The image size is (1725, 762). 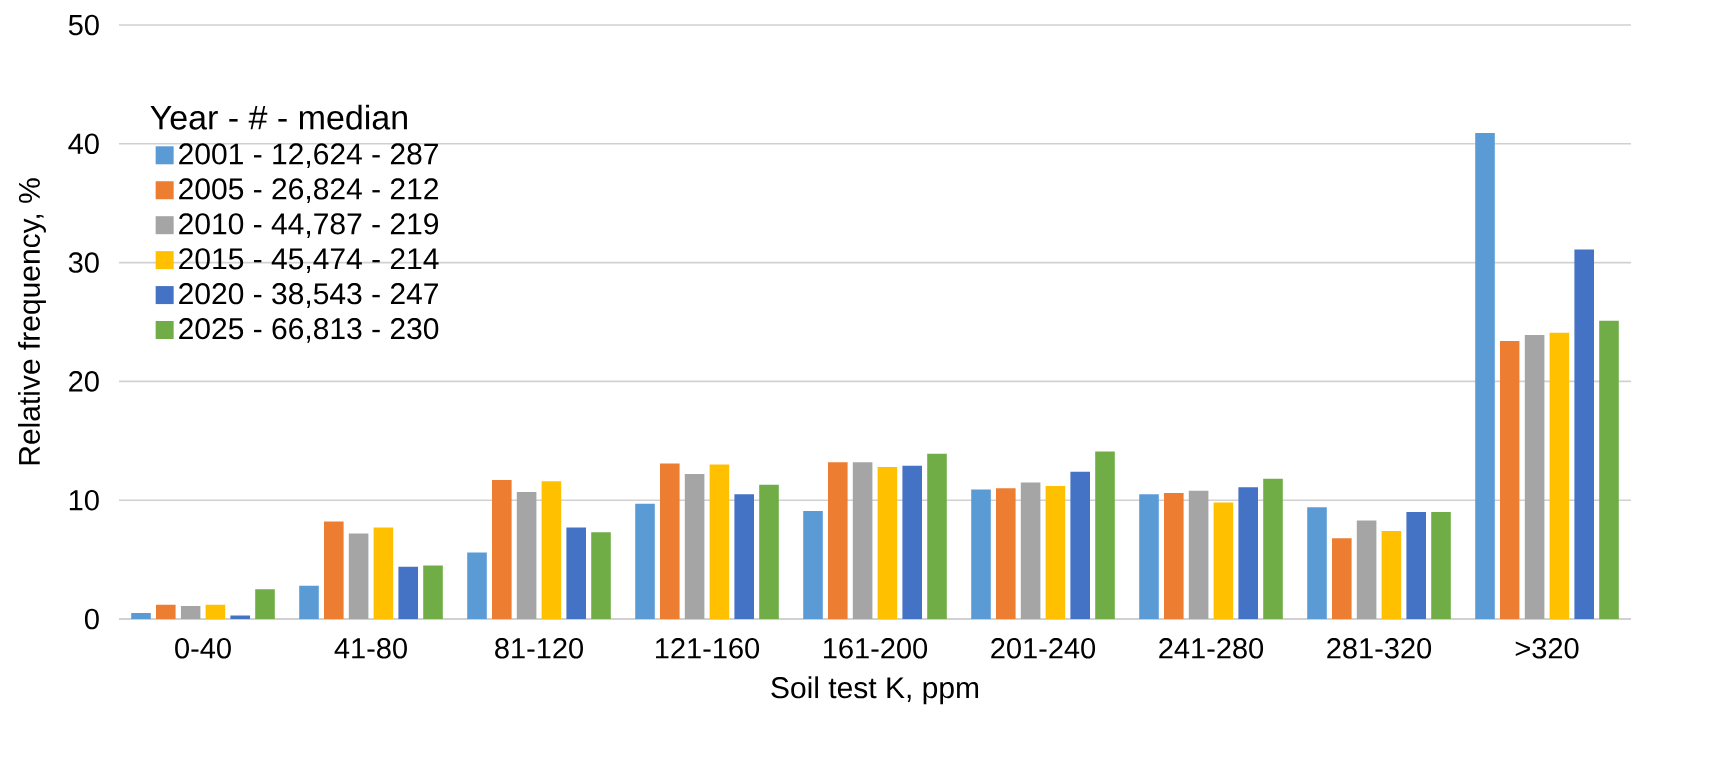 I want to click on legend-title: Year - # - median, so click(x=278, y=117).